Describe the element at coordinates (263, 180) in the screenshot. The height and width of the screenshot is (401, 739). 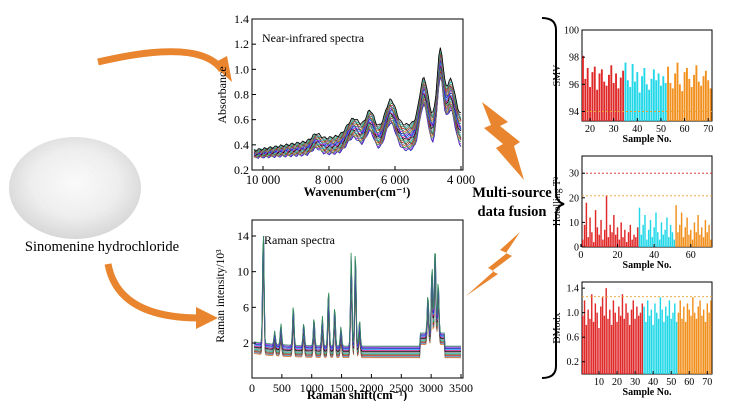
I see `nir-xtick-label: 10 000` at that location.